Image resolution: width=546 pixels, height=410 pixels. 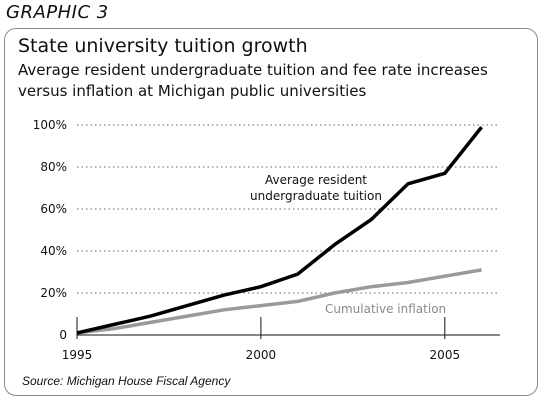 I want to click on chart-title: State university tuition growth, so click(x=163, y=46).